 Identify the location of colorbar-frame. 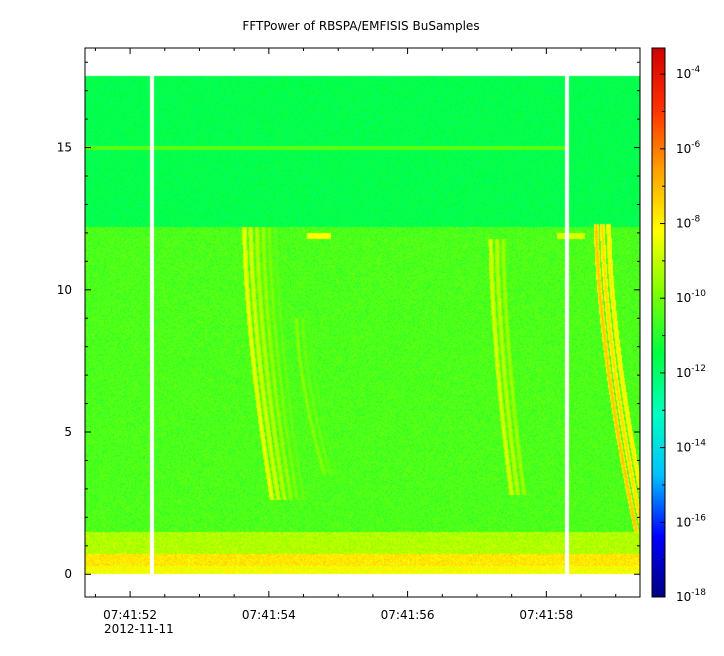
(658, 322).